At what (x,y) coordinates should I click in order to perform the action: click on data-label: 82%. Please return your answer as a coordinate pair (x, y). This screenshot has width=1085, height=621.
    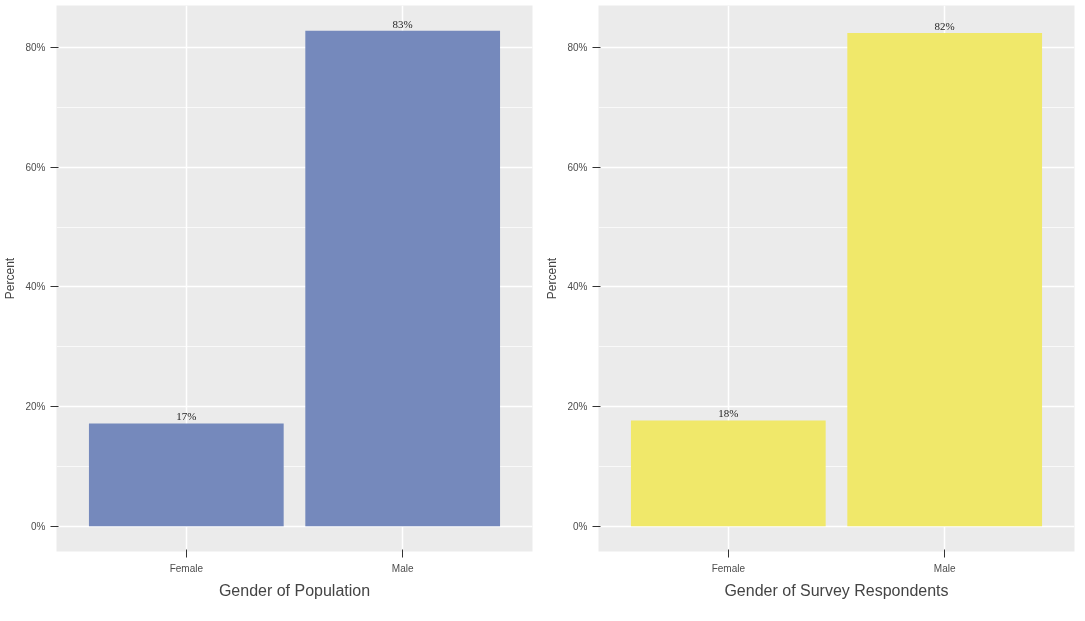
    Looking at the image, I should click on (944, 26).